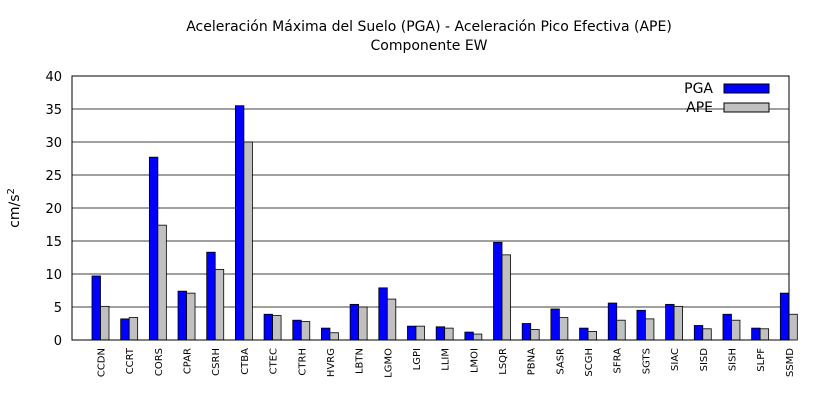 The image size is (820, 400). I want to click on y-tick-label: 0, so click(58, 341).